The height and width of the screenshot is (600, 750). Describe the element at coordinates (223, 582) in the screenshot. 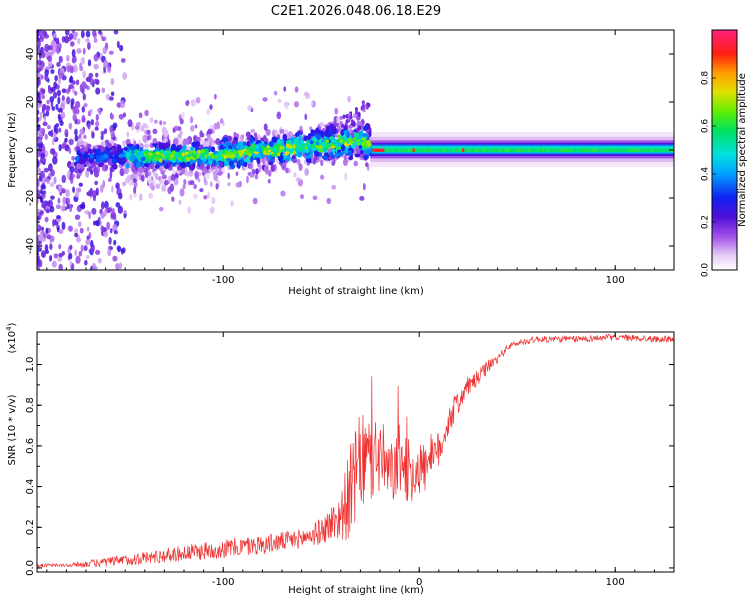

I see `snr-x-tick-label: -100` at that location.